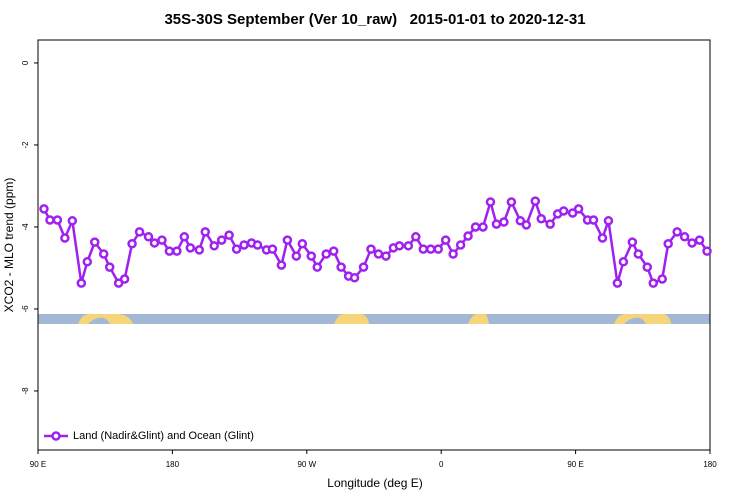  What do you see at coordinates (25, 309) in the screenshot?
I see `y-tick-label: -6` at bounding box center [25, 309].